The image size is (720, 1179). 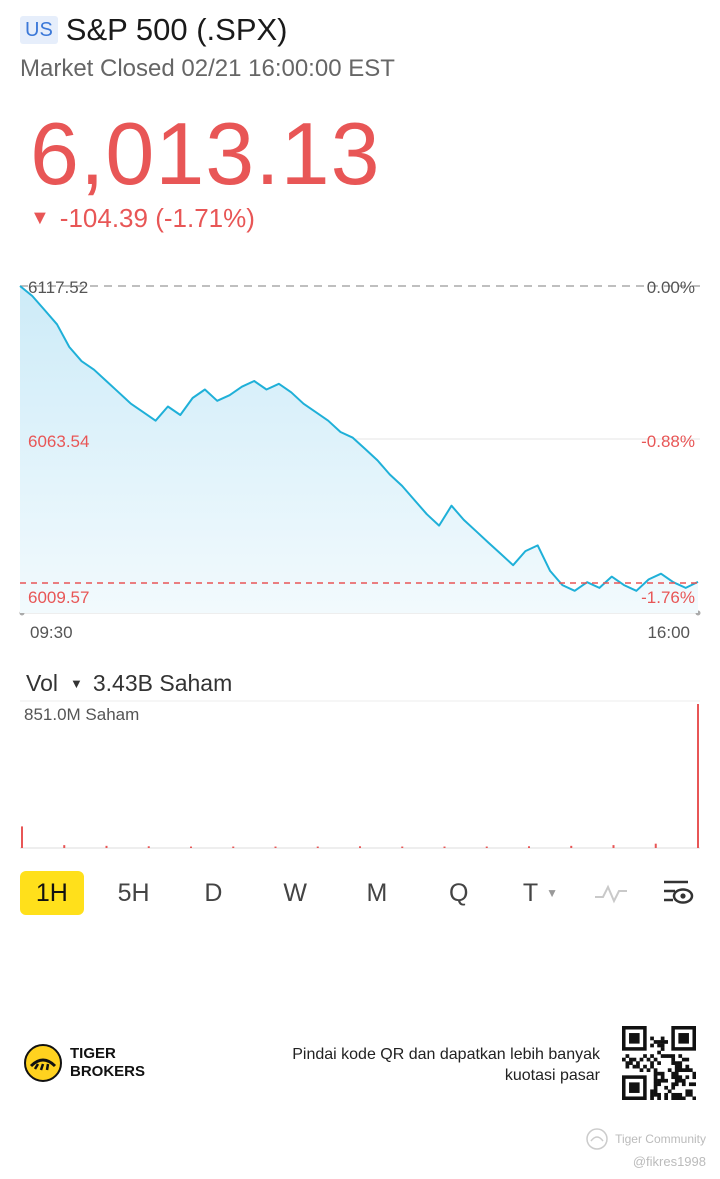 What do you see at coordinates (668, 441) in the screenshot?
I see `pct-label-mid: -0.88%` at bounding box center [668, 441].